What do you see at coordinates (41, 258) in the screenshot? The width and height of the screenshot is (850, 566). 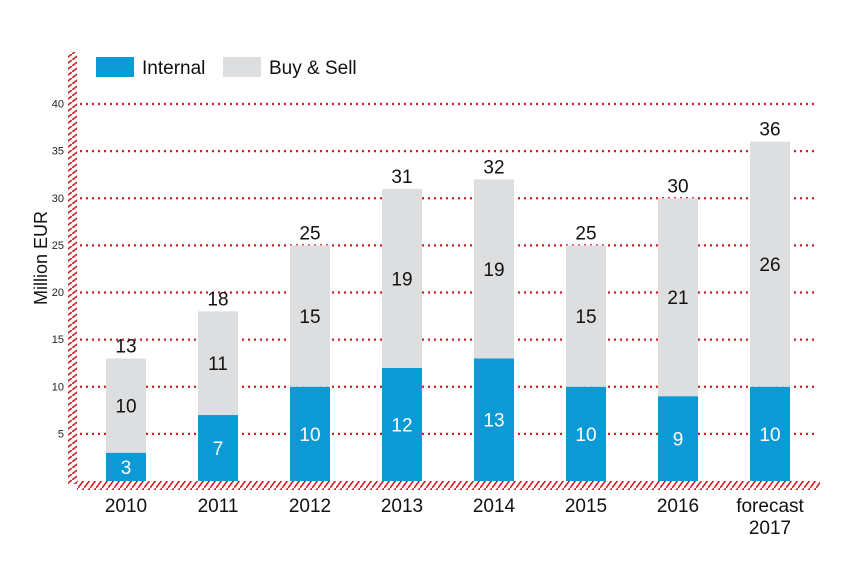 I see `y-axis-label: Million EUR` at bounding box center [41, 258].